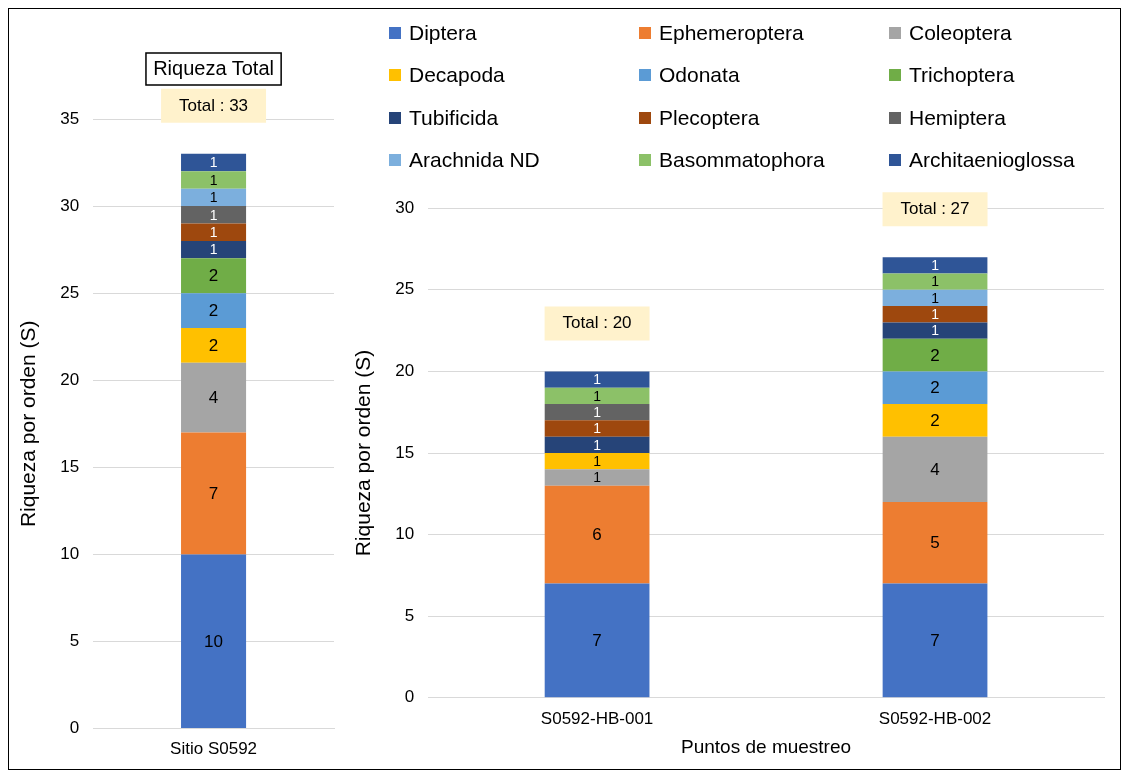  What do you see at coordinates (960, 33) in the screenshot?
I see `legend-label: Coleoptera` at bounding box center [960, 33].